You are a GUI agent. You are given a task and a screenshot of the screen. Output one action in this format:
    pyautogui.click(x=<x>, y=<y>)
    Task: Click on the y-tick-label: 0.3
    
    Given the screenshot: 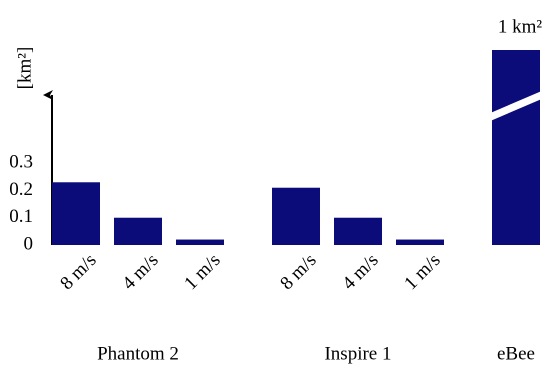 What is the action you would take?
    pyautogui.click(x=21, y=162)
    